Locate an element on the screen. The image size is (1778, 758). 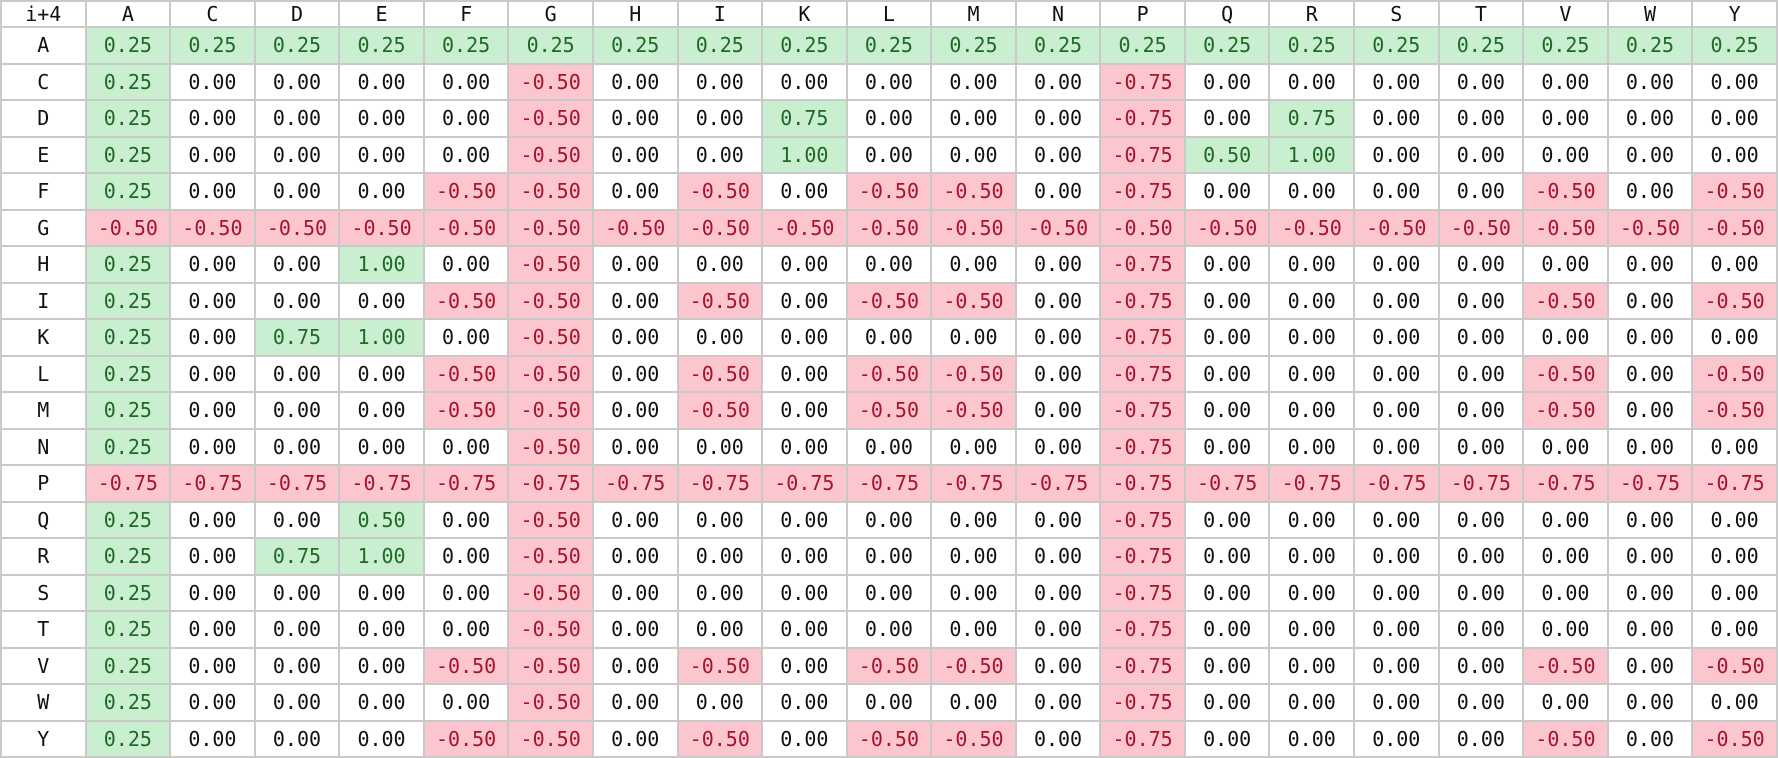
column-header: N is located at coordinates (1058, 14).